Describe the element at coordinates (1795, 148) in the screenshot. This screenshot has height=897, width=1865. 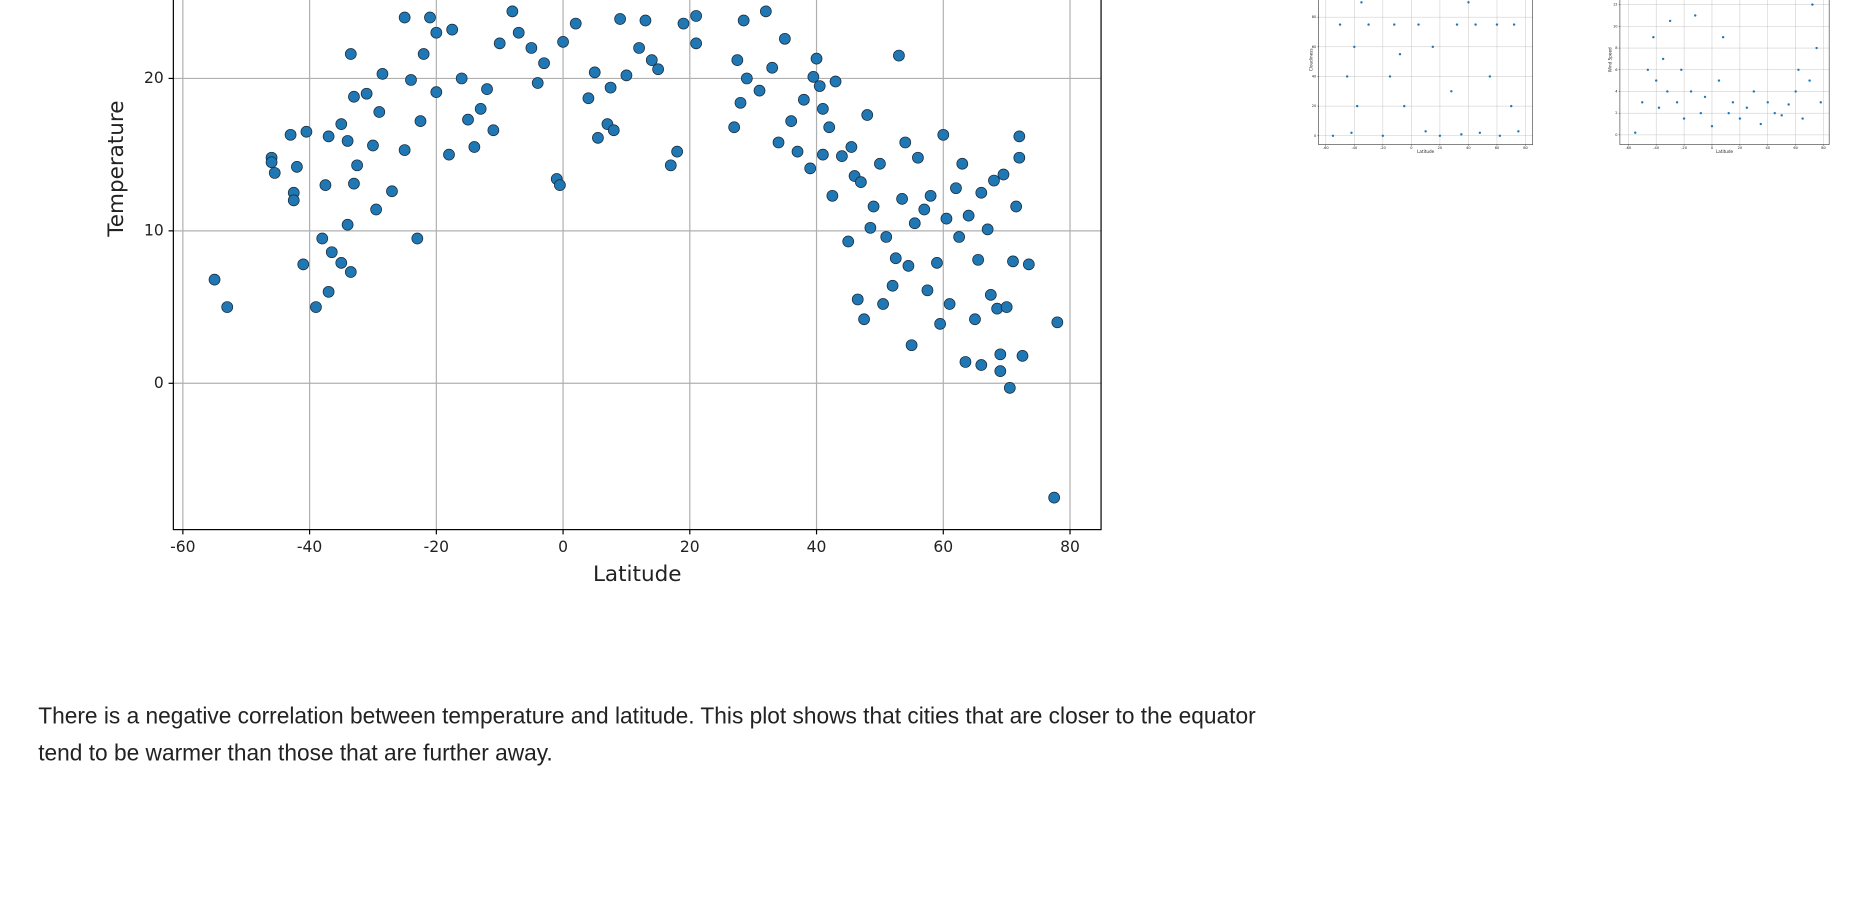
I see `x-tick-label: 60` at that location.